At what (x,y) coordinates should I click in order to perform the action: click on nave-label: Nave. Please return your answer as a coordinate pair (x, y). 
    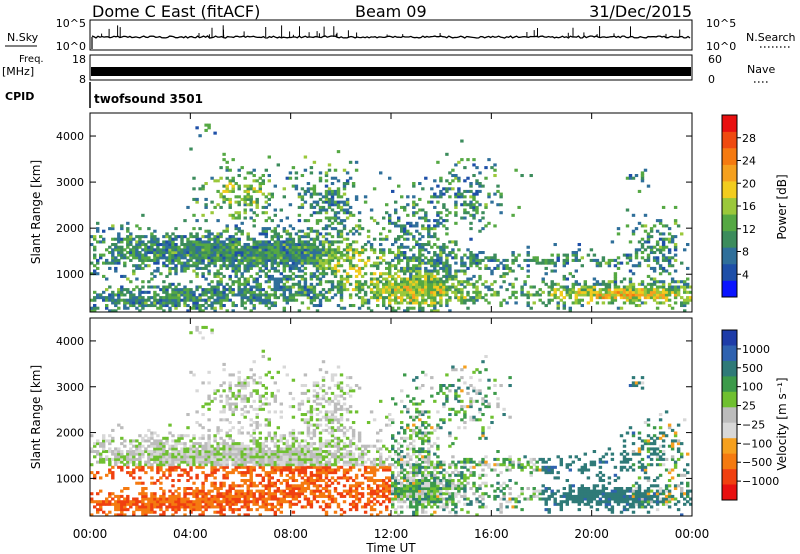
    Looking at the image, I should click on (761, 69).